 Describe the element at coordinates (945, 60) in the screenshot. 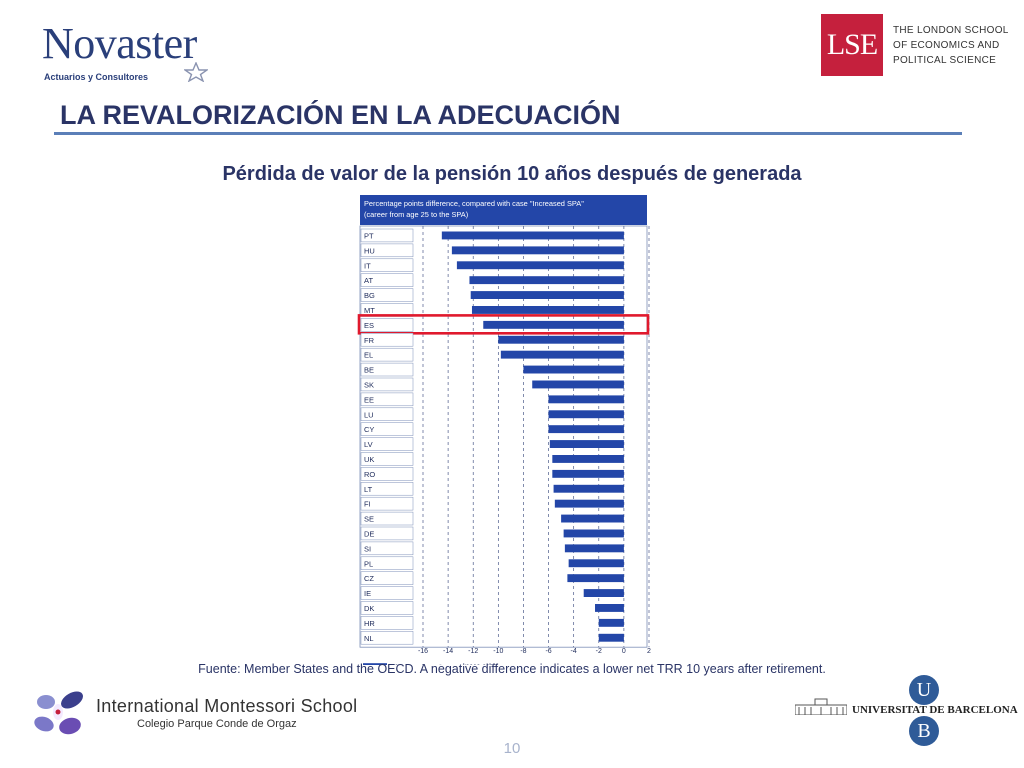

I see `lse-line-3: POLITICAL SCIENCE` at that location.